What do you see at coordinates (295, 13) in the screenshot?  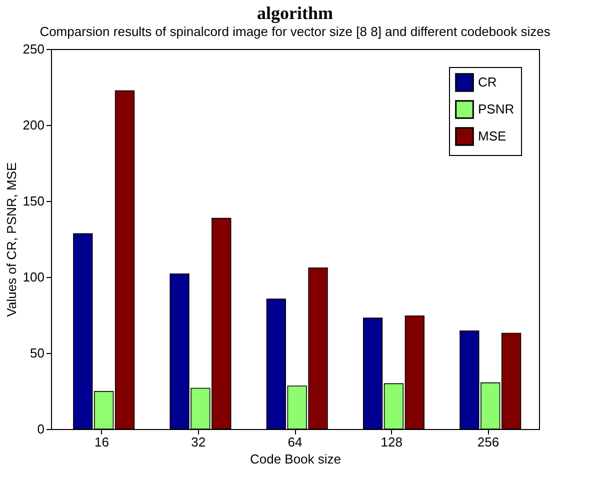 I see `chart-title: algorithm` at bounding box center [295, 13].